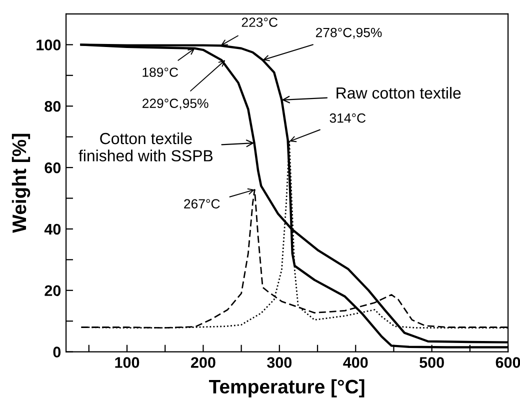 The height and width of the screenshot is (411, 520). What do you see at coordinates (52, 290) in the screenshot?
I see `y-tick-label: 20` at bounding box center [52, 290].